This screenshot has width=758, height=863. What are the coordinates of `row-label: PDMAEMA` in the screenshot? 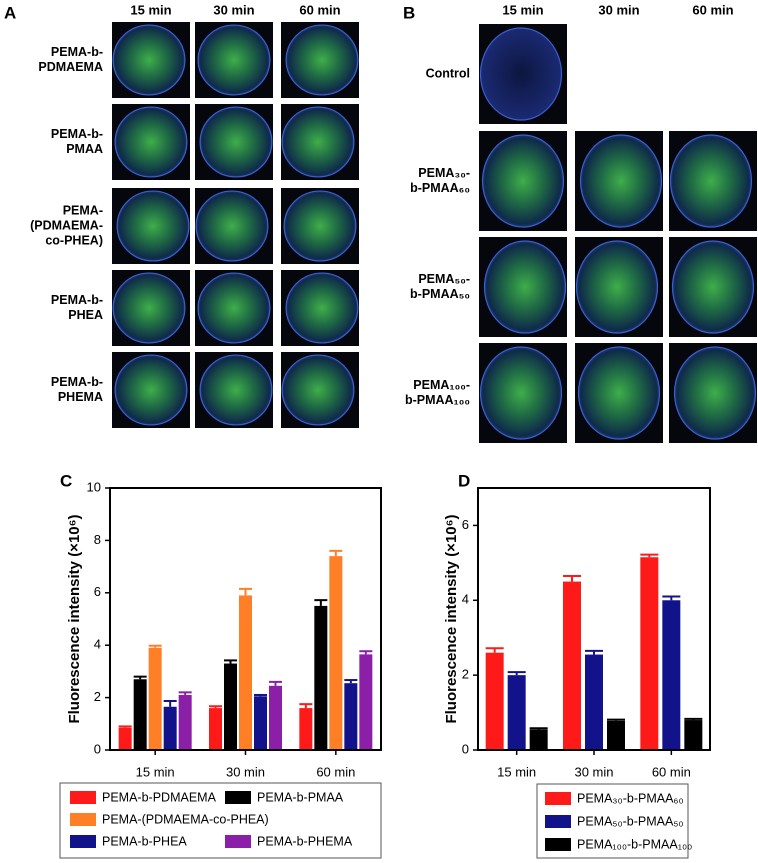 It's located at (70, 67).